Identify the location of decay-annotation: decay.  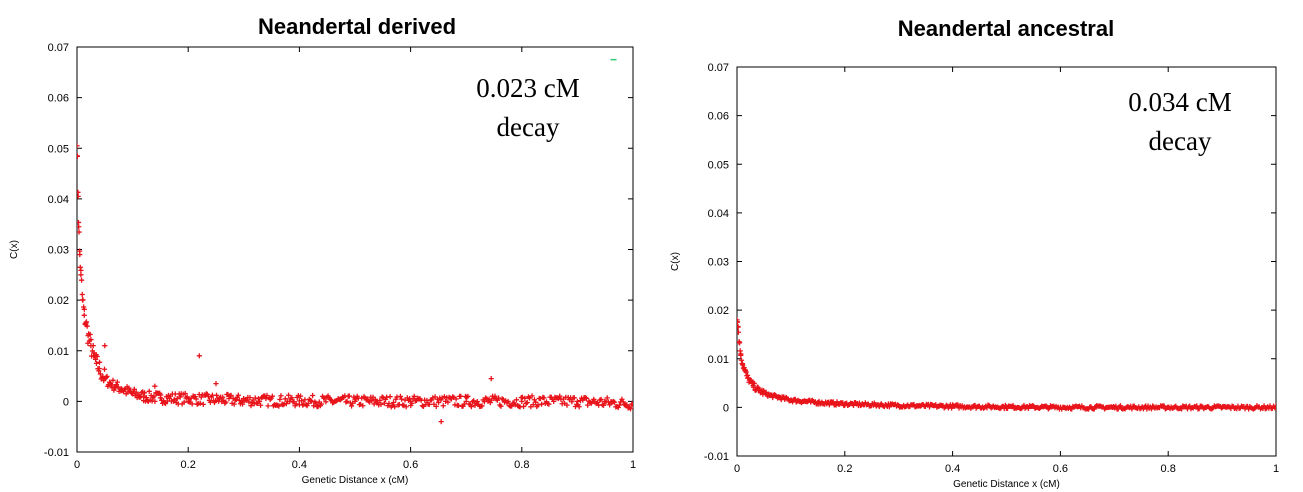
(1180, 141).